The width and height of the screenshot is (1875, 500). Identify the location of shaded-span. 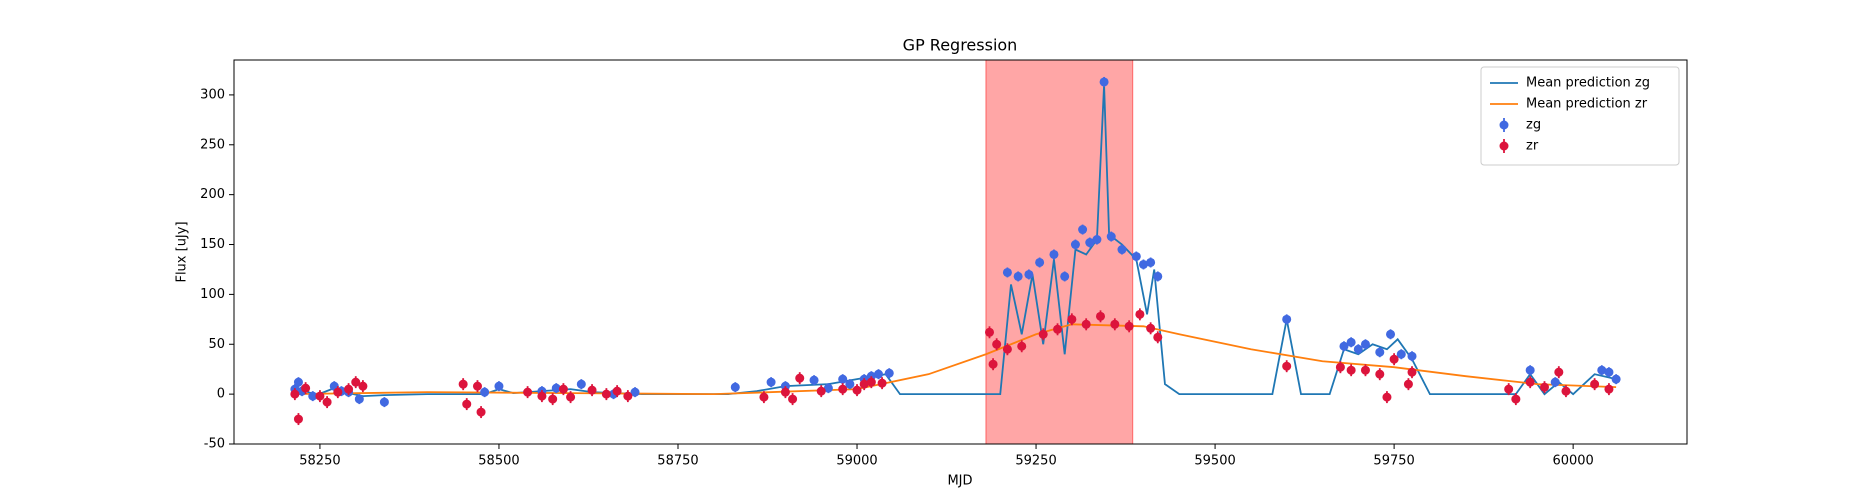
(1059, 252).